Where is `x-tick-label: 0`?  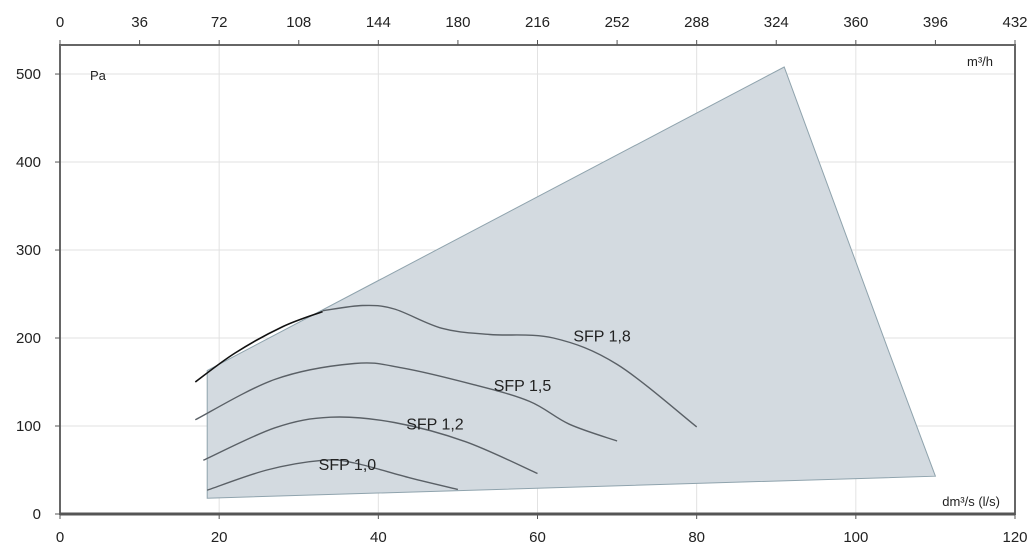 x-tick-label: 0 is located at coordinates (60, 537).